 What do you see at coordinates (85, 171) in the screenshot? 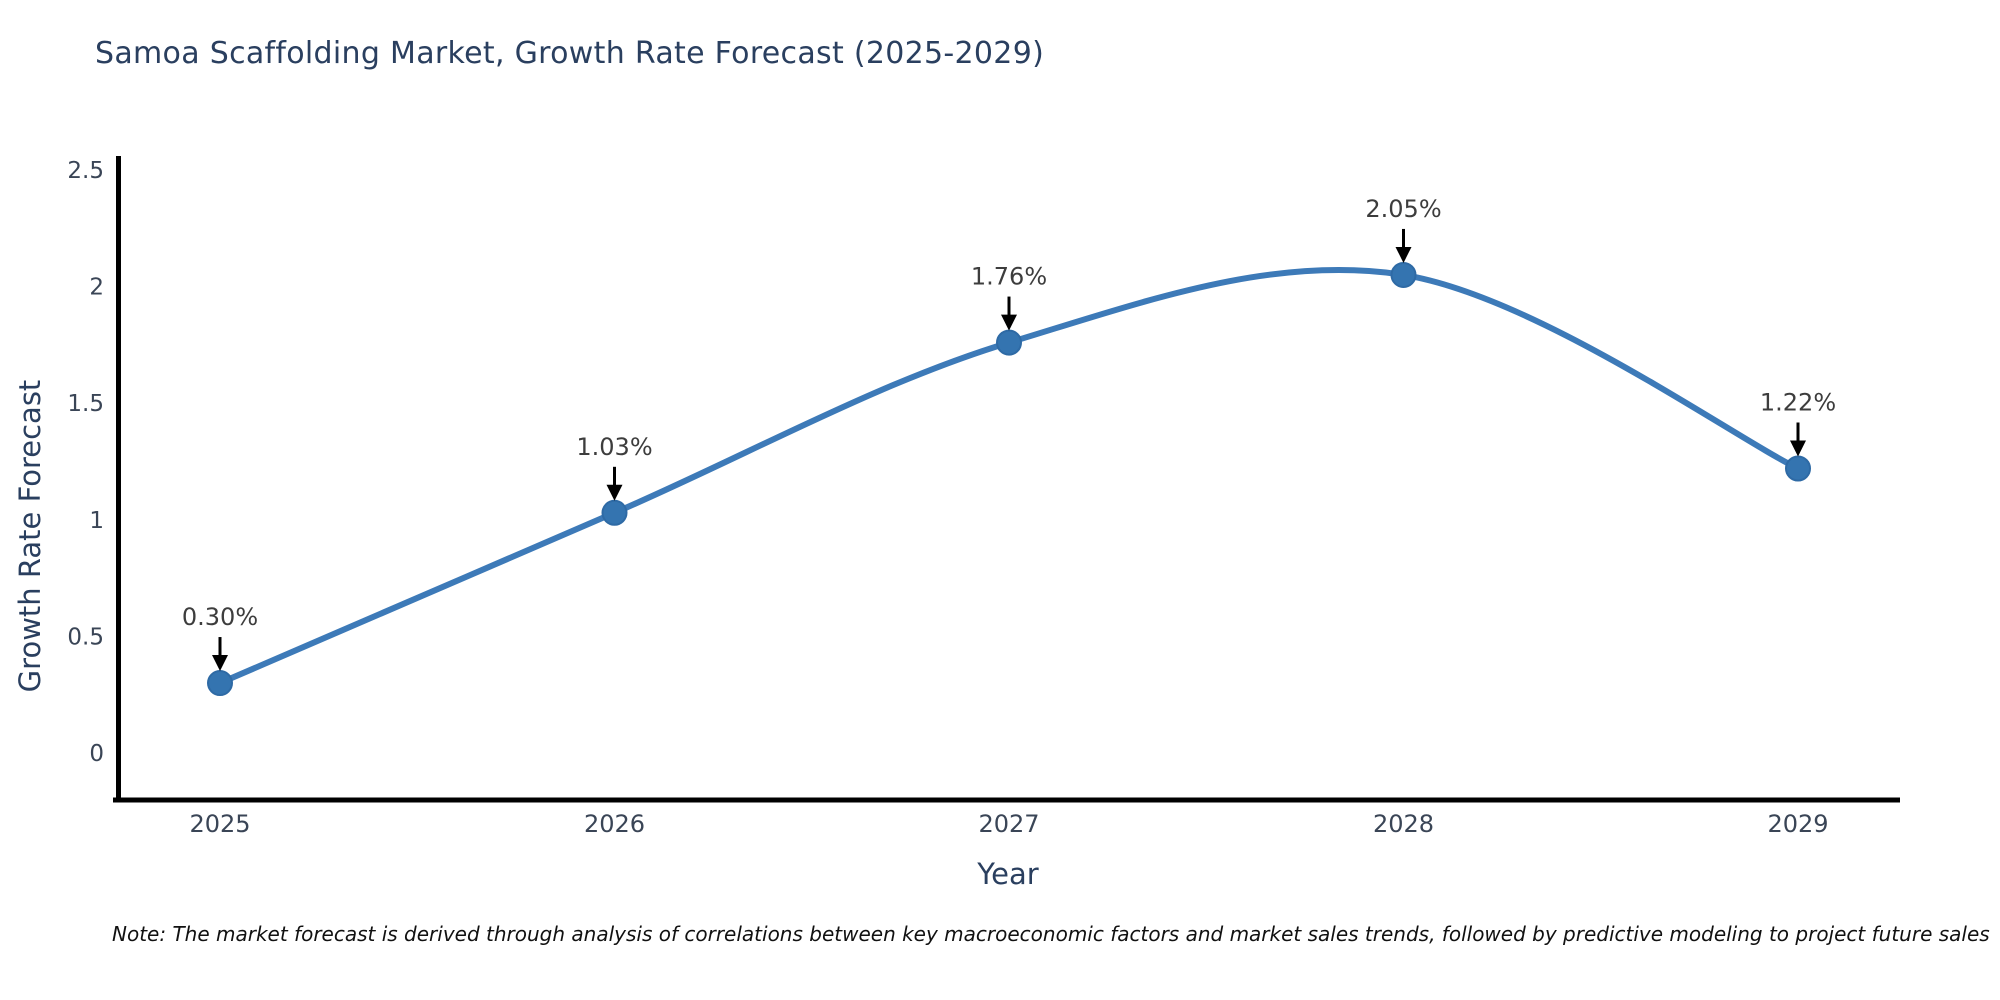
I see `y-tick-label: 2.5` at bounding box center [85, 171].